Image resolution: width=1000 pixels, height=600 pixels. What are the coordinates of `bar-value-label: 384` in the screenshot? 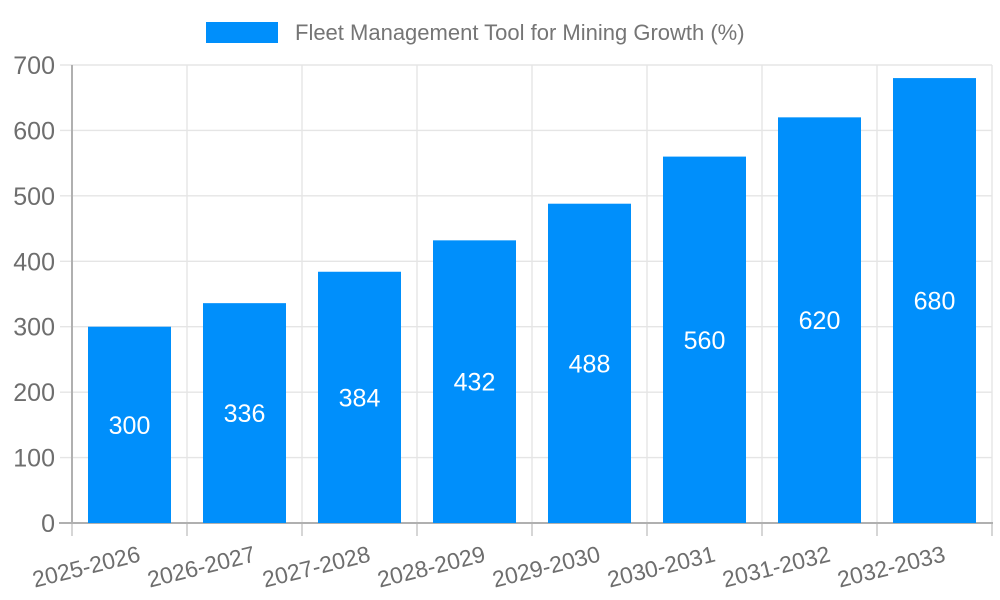 It's located at (360, 398).